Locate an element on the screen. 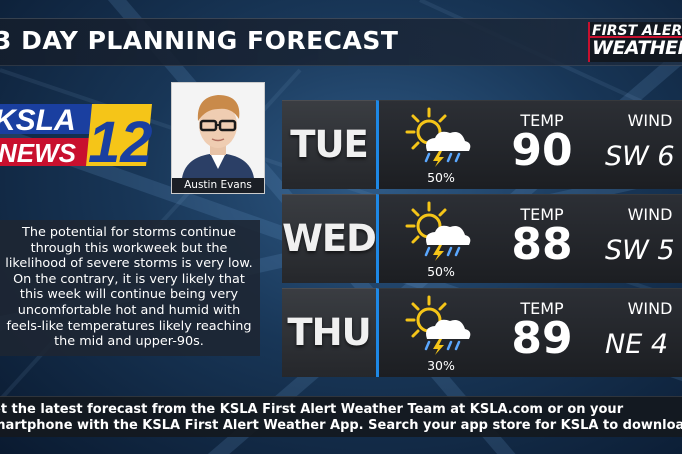 This screenshot has height=454, width=682. forecast-row-wed: WED 50% TEMP is located at coordinates (482, 238).